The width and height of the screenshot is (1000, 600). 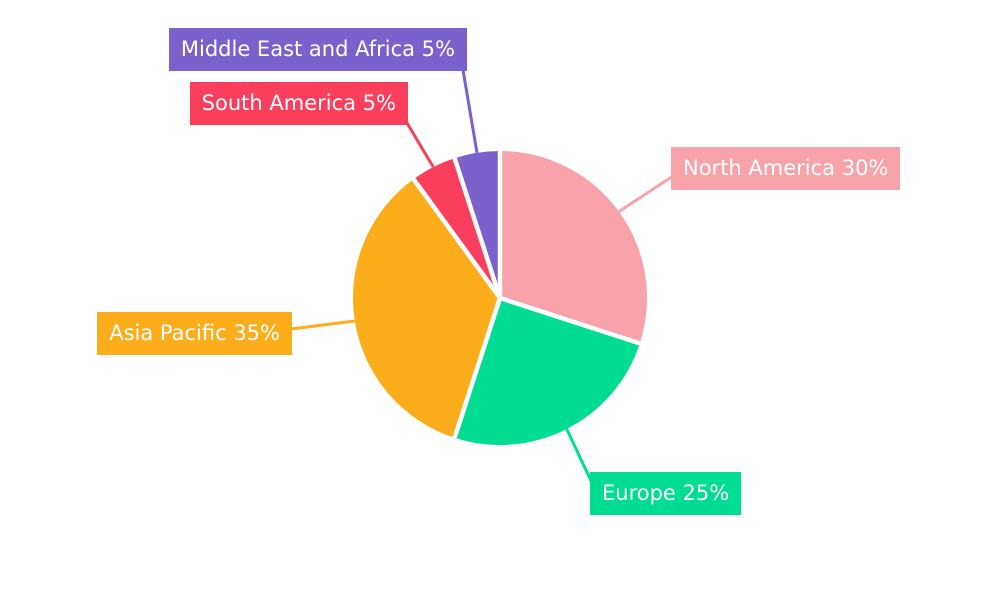 I want to click on pie-slice-north-america, so click(x=573, y=247).